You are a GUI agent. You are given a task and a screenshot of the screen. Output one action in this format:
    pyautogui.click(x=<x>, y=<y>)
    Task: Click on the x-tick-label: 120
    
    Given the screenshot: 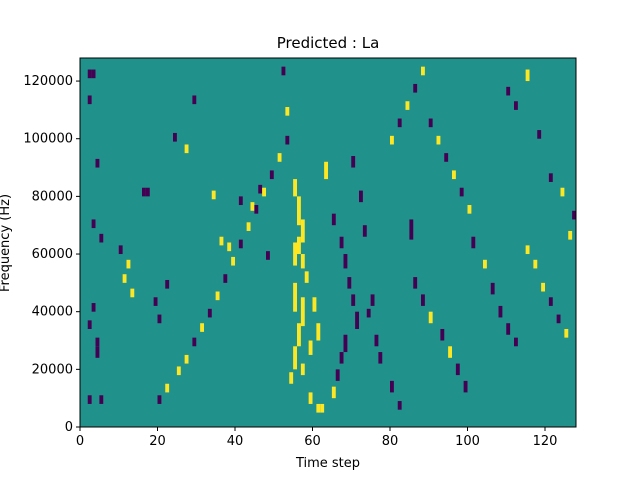 What is the action you would take?
    pyautogui.click(x=545, y=441)
    